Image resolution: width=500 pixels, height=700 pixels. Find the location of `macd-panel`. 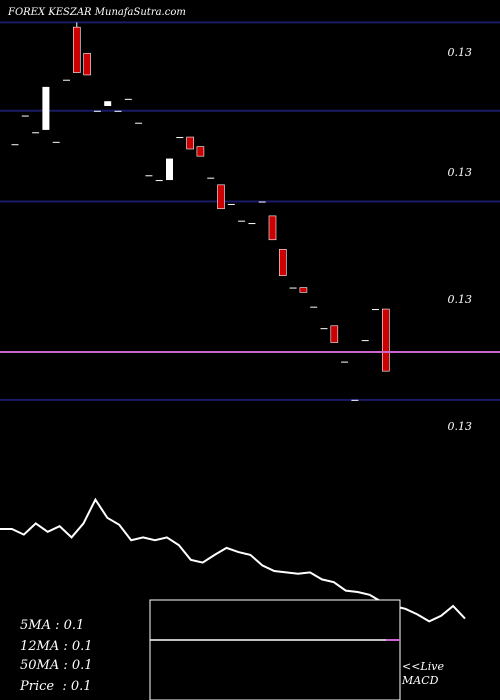

macd-panel is located at coordinates (275, 649).